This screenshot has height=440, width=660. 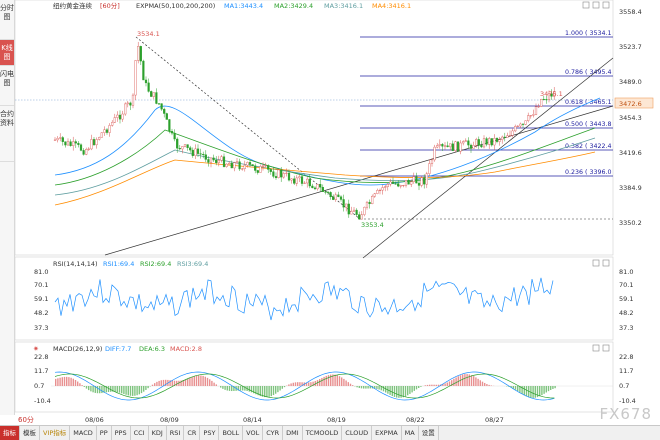 I want to click on tab-dmi: DMI, so click(x=293, y=433).